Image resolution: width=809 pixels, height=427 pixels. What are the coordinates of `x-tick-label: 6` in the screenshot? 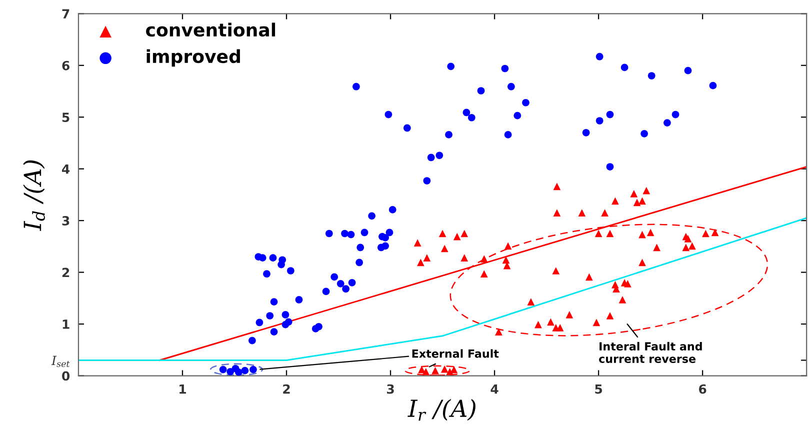 It's located at (702, 389).